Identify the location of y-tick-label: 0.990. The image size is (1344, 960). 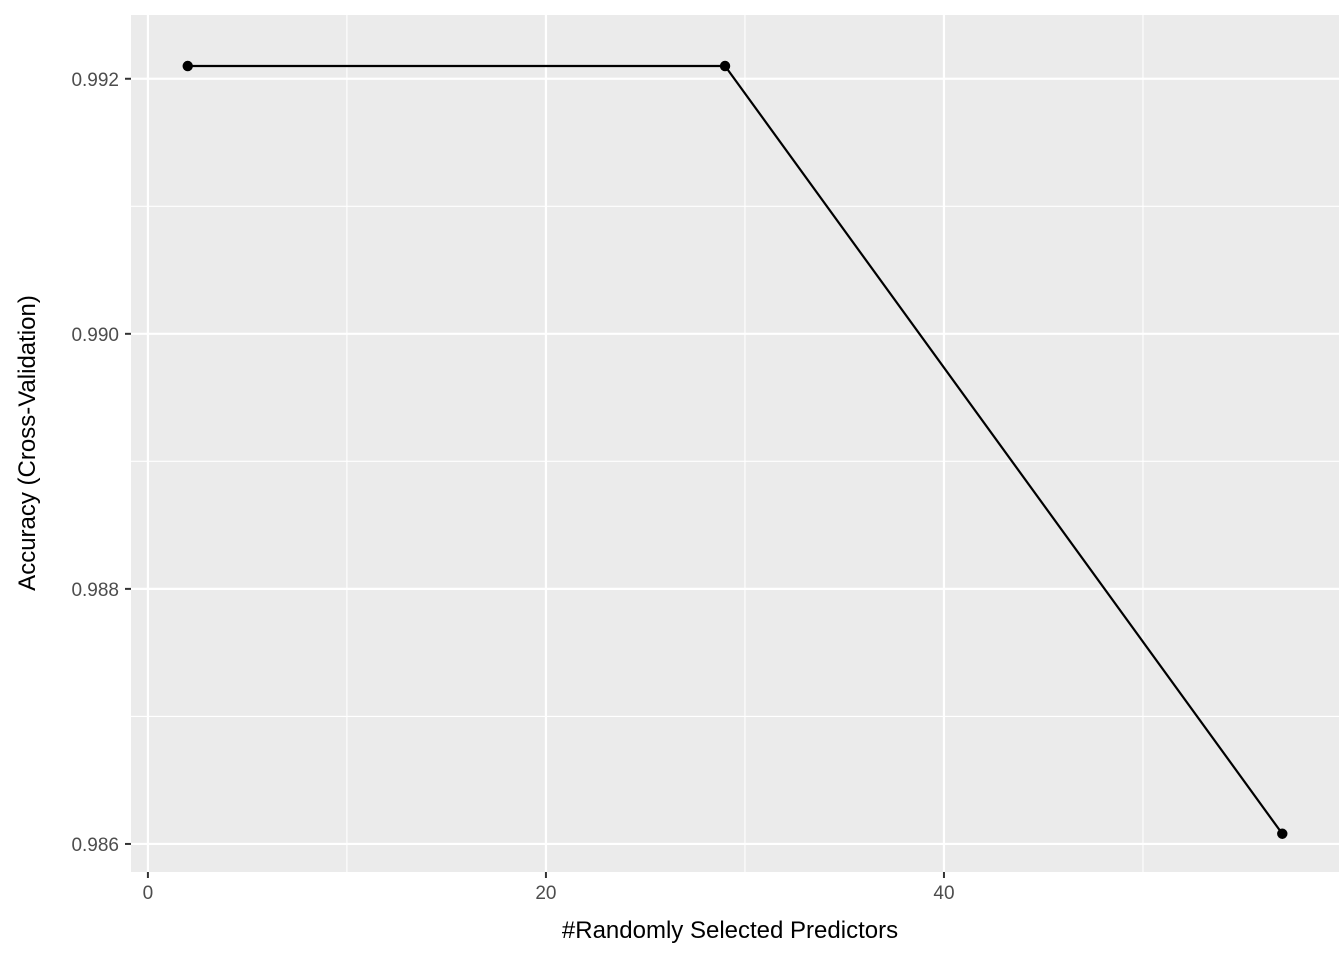
(95, 335).